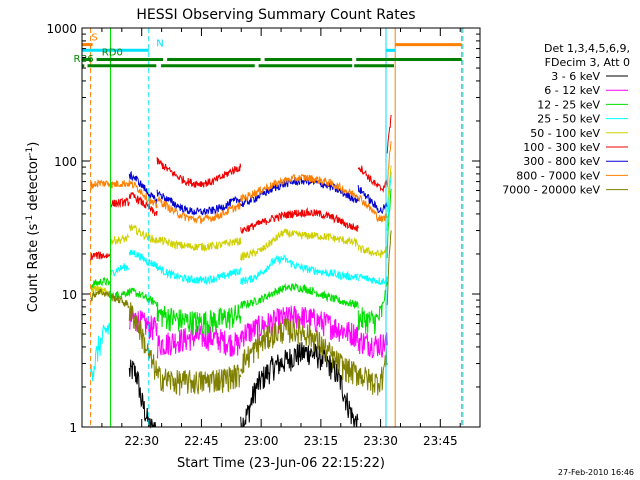  What do you see at coordinates (159, 43) in the screenshot?
I see `state-label-n: N` at bounding box center [159, 43].